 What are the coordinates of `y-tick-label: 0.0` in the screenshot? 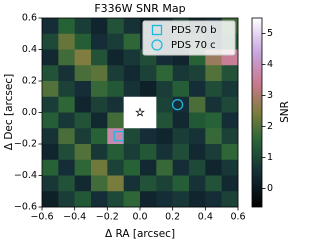 It's located at (29, 112).